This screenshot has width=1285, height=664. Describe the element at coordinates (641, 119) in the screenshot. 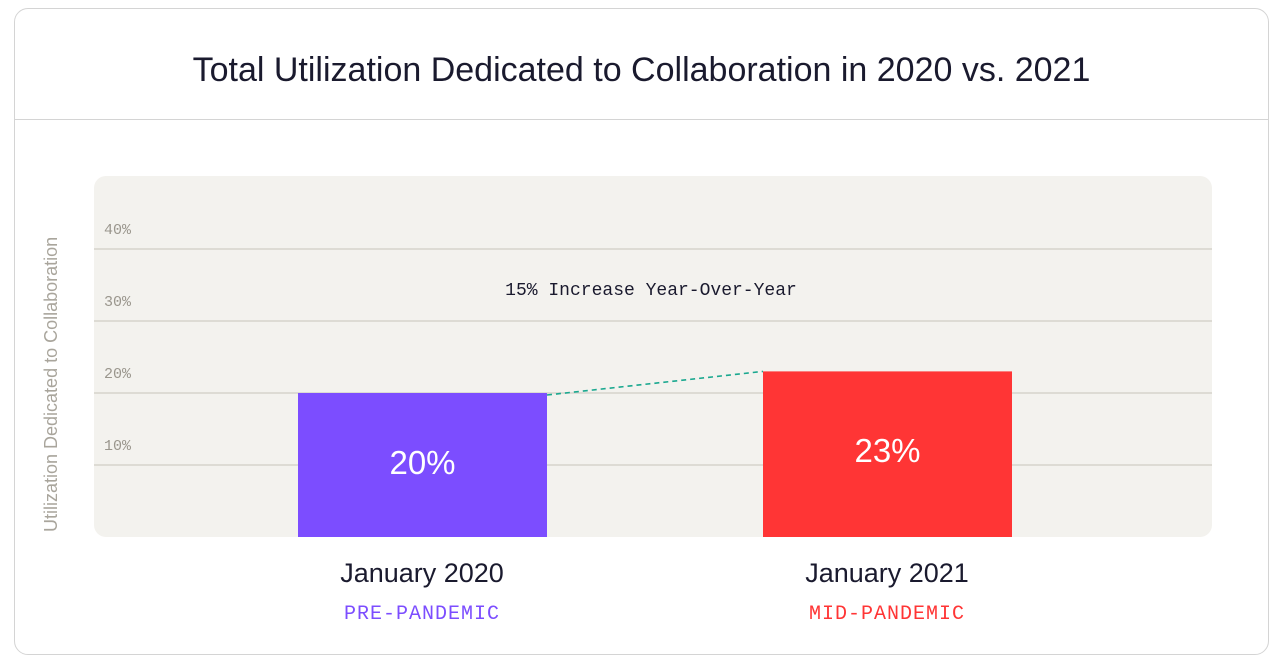

I see `title-divider` at that location.